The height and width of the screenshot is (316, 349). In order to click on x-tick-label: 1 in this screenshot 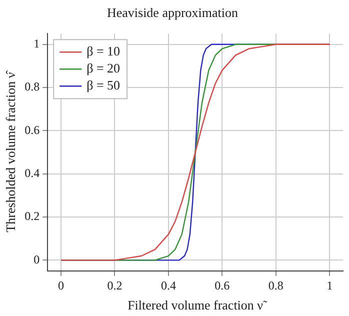, I will do `click(329, 285)`.